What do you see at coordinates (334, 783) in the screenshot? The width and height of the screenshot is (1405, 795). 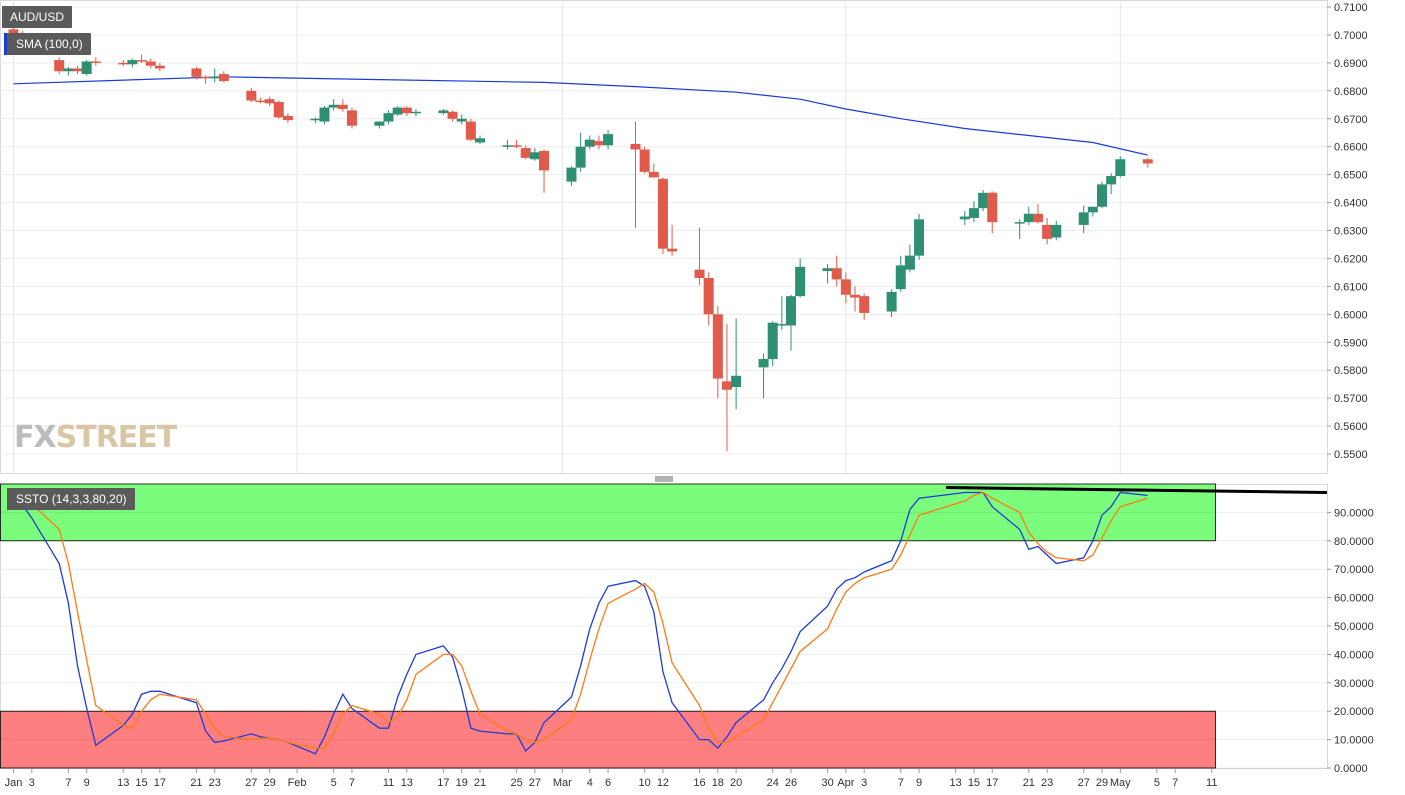 I see `x-tick-label: 5` at bounding box center [334, 783].